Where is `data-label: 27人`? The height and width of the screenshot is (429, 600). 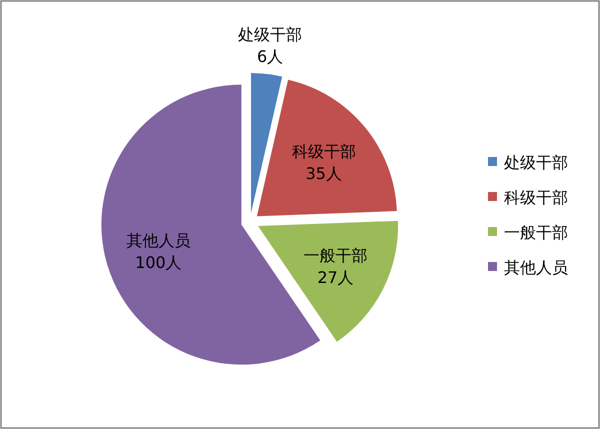
data-label: 27人 is located at coordinates (335, 278).